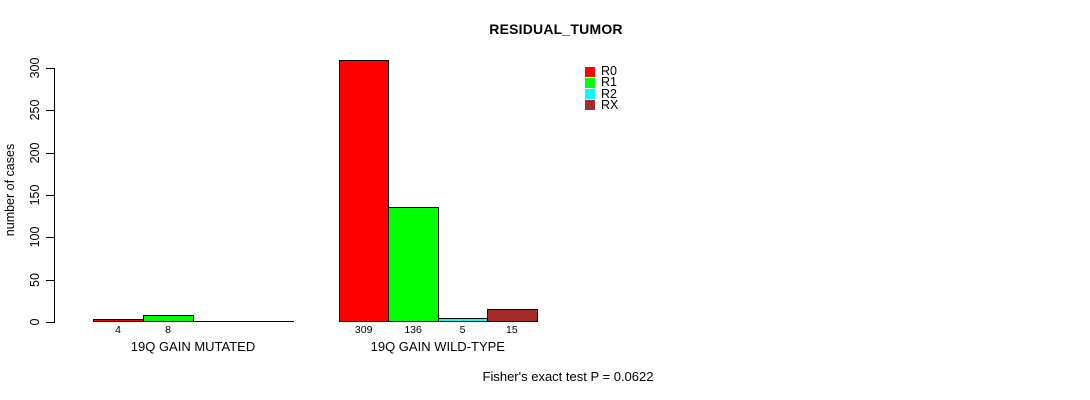 This screenshot has height=400, width=1090. I want to click on legend-swatch-rx, so click(590, 105).